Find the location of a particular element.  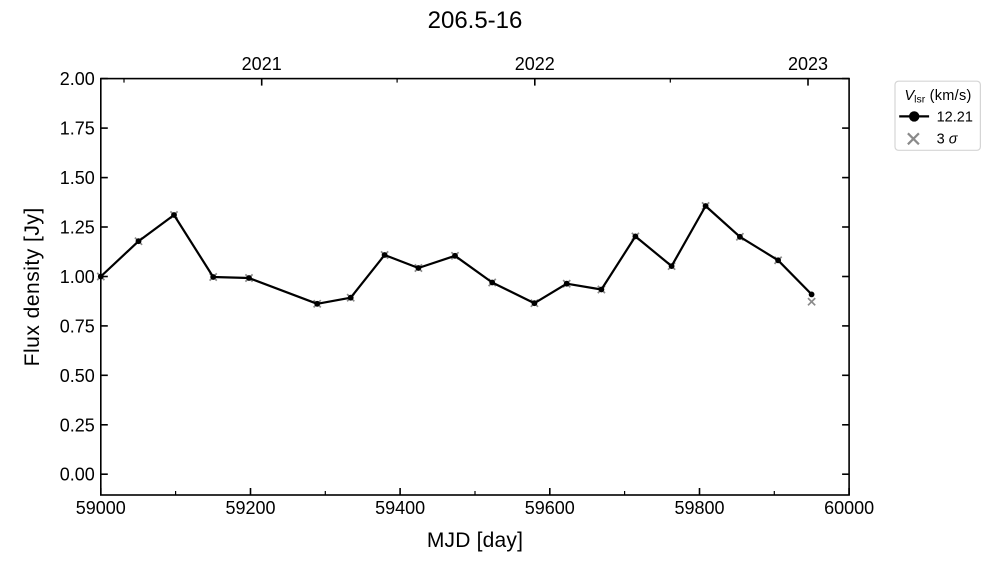

svg-text: 0.75 is located at coordinates (77, 326).